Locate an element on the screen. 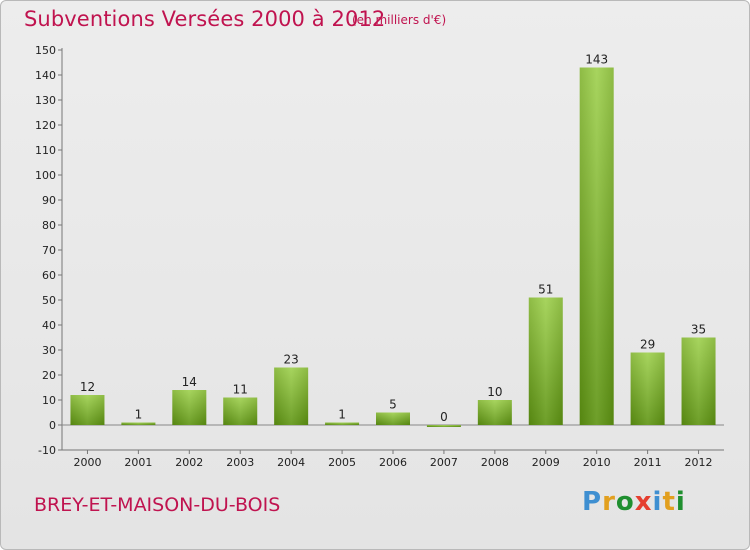 This screenshot has height=550, width=750. bar-value-label: 14 is located at coordinates (189, 382).